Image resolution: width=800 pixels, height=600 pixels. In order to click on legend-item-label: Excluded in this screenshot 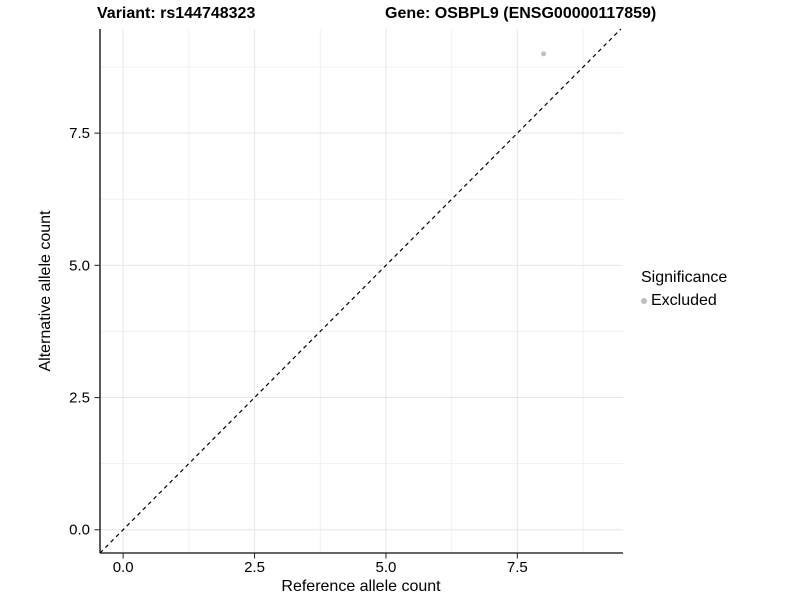, I will do `click(684, 300)`.